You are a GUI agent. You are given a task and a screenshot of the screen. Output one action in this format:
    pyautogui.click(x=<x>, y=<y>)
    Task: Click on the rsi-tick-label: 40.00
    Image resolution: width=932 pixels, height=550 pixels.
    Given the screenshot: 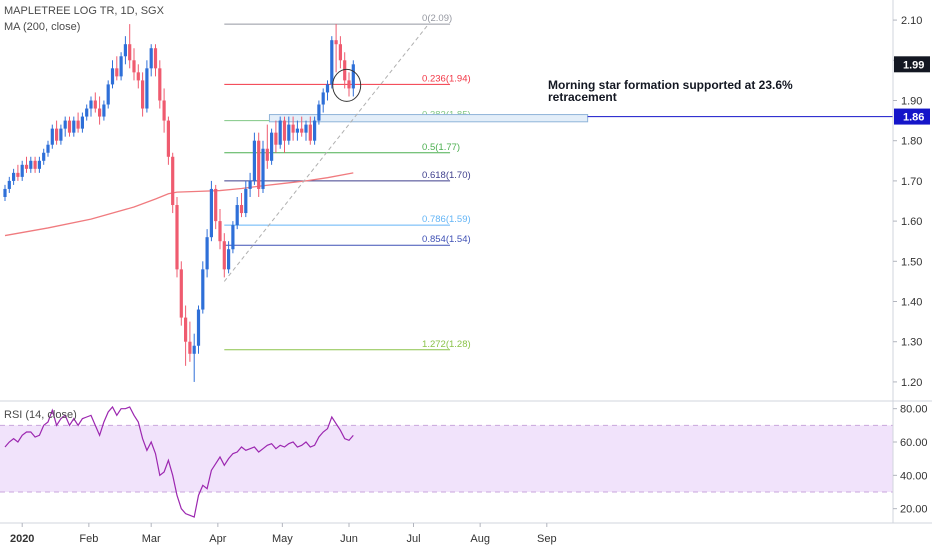 What is the action you would take?
    pyautogui.click(x=914, y=476)
    